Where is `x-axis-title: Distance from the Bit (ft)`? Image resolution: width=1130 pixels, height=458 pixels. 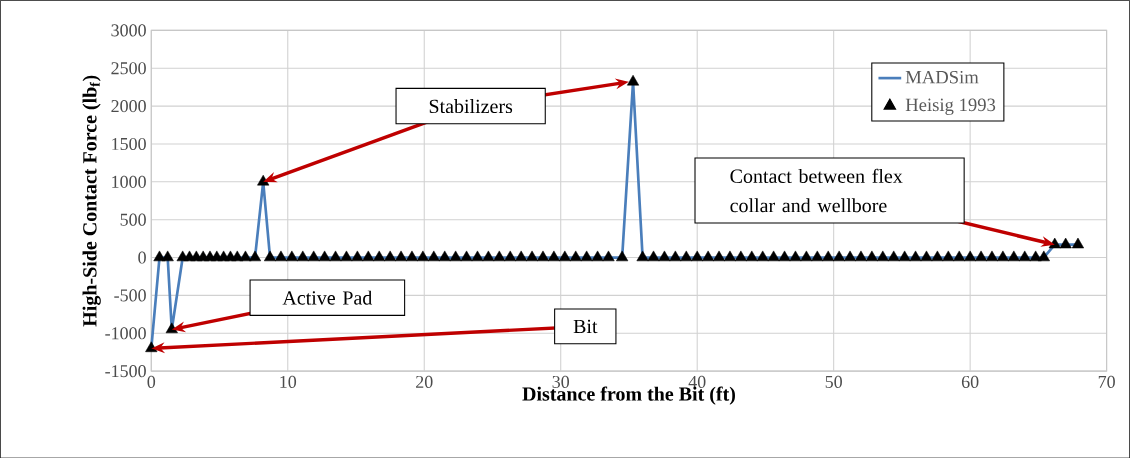
x-axis-title: Distance from the Bit (ft) is located at coordinates (628, 395).